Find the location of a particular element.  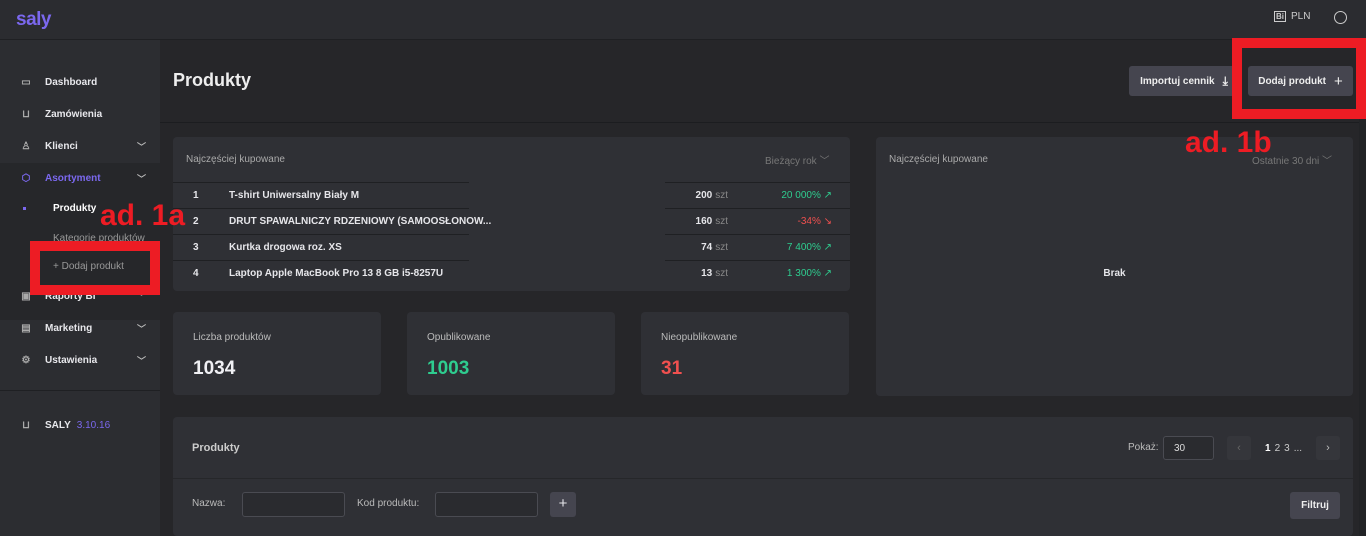

period-dropdown: Bieżący rok ﹀ is located at coordinates (797, 159).